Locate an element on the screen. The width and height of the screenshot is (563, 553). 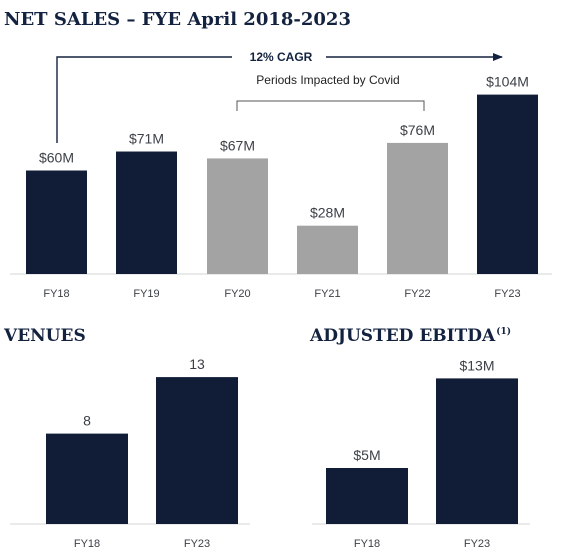
net-sales-tick-label: FY22 is located at coordinates (417, 294).